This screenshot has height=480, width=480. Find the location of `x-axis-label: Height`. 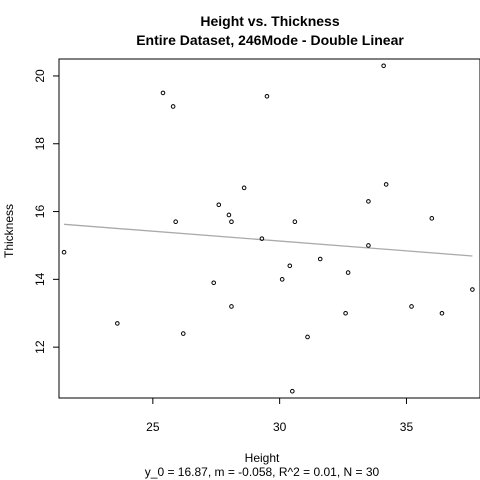

x-axis-label: Height is located at coordinates (262, 458).